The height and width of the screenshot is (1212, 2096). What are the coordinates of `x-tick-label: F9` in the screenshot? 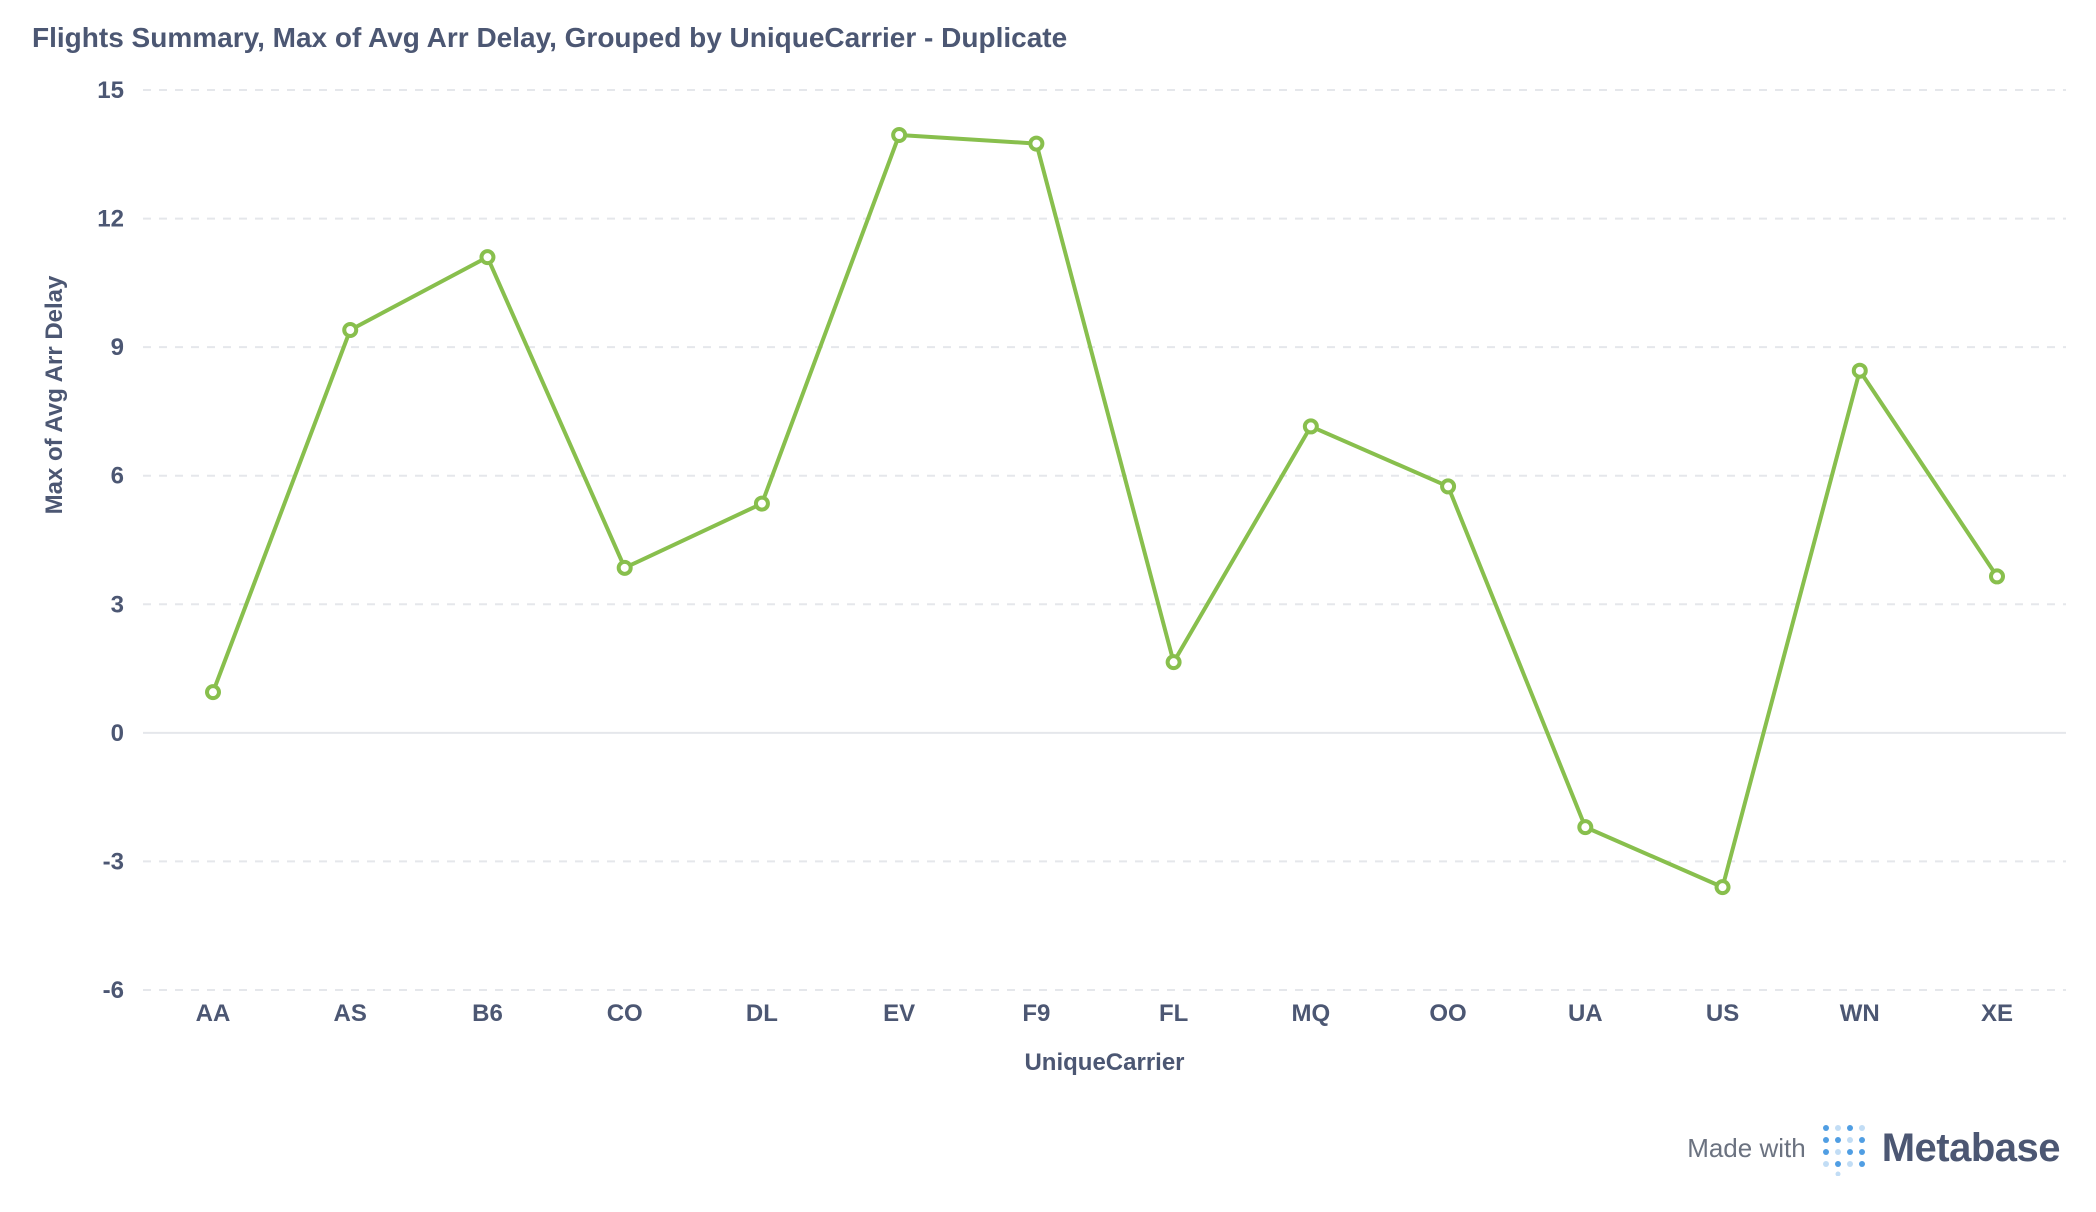 It's located at (1036, 1013).